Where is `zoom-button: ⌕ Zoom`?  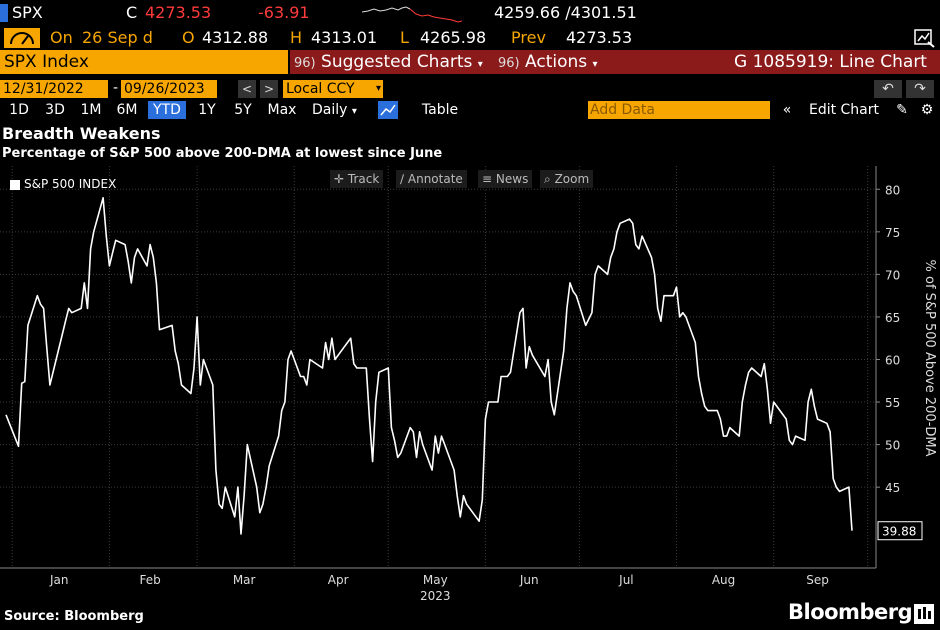 zoom-button: ⌕ Zoom is located at coordinates (567, 179).